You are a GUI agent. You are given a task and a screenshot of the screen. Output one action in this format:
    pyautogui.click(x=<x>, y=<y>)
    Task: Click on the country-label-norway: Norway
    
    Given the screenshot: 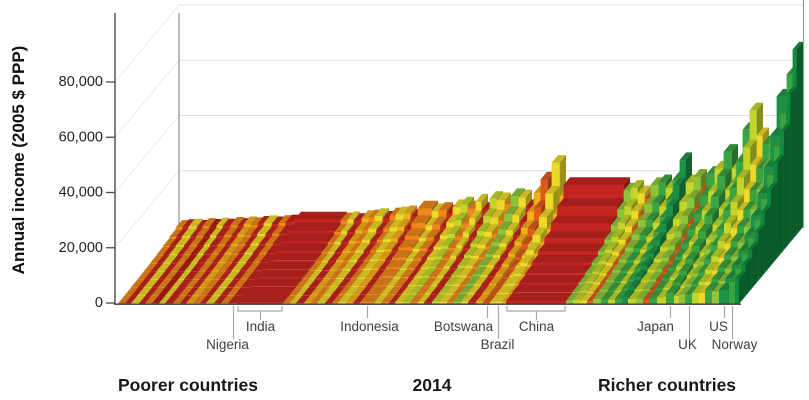 What is the action you would take?
    pyautogui.click(x=735, y=344)
    